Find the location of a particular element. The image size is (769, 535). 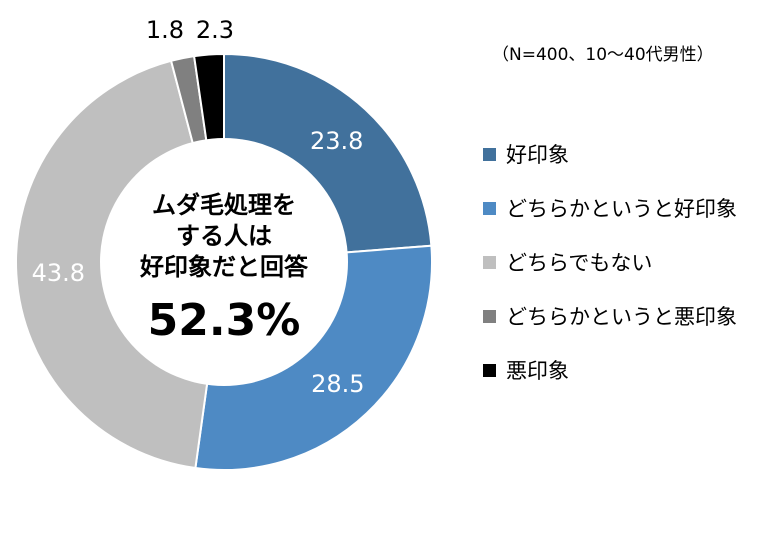

legend-item: どちらかというと悪印象 is located at coordinates (610, 316).